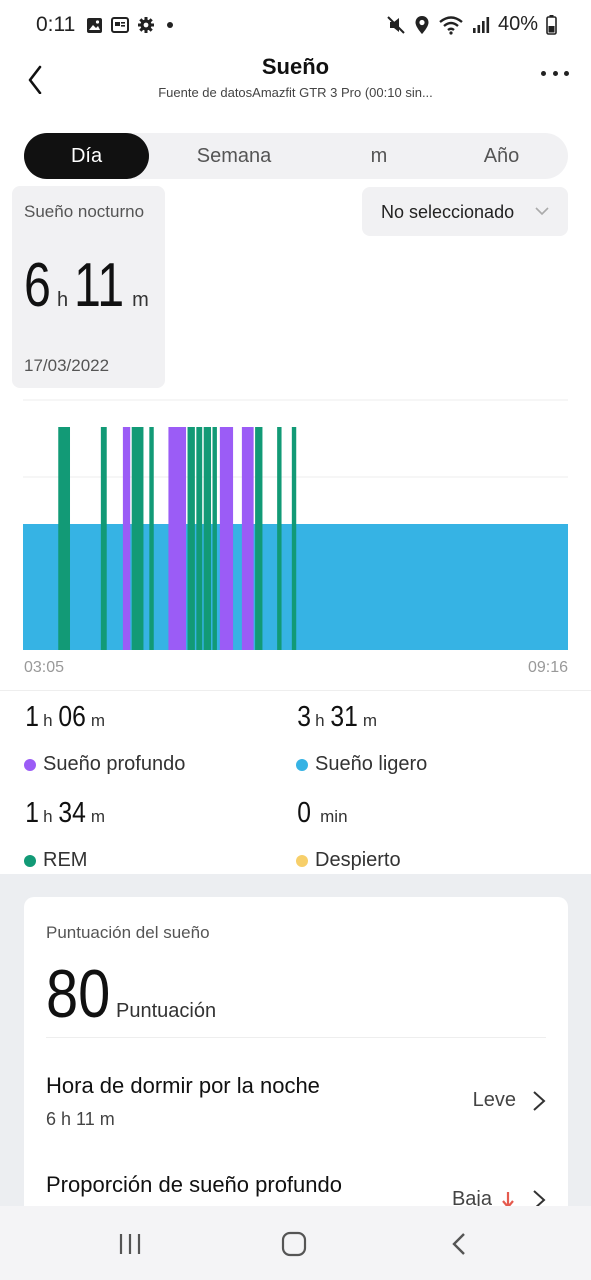 This screenshot has height=1280, width=591. What do you see at coordinates (131, 25) in the screenshot?
I see `status-left-icons` at bounding box center [131, 25].